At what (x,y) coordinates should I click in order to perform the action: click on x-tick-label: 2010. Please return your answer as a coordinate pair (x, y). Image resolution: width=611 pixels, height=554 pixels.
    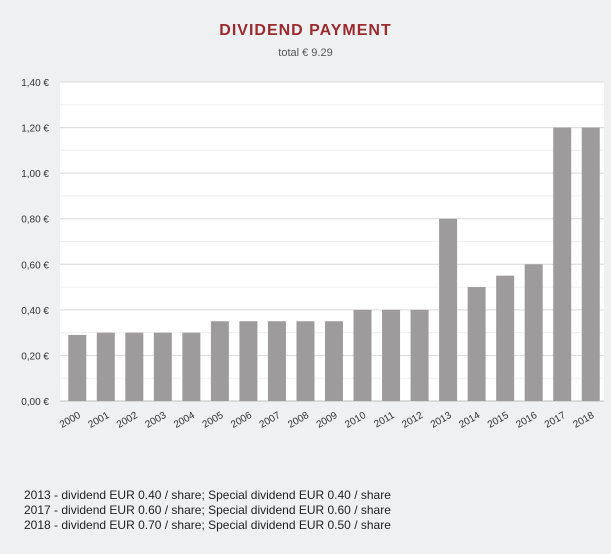
    Looking at the image, I should click on (355, 420).